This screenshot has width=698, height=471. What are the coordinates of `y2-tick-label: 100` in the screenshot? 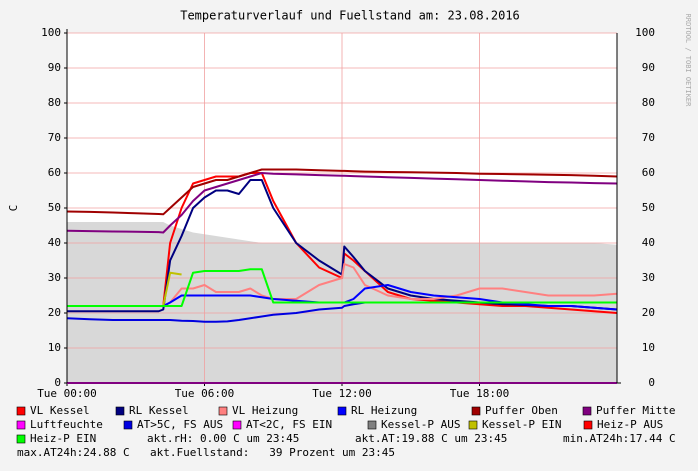 It's located at (645, 32).